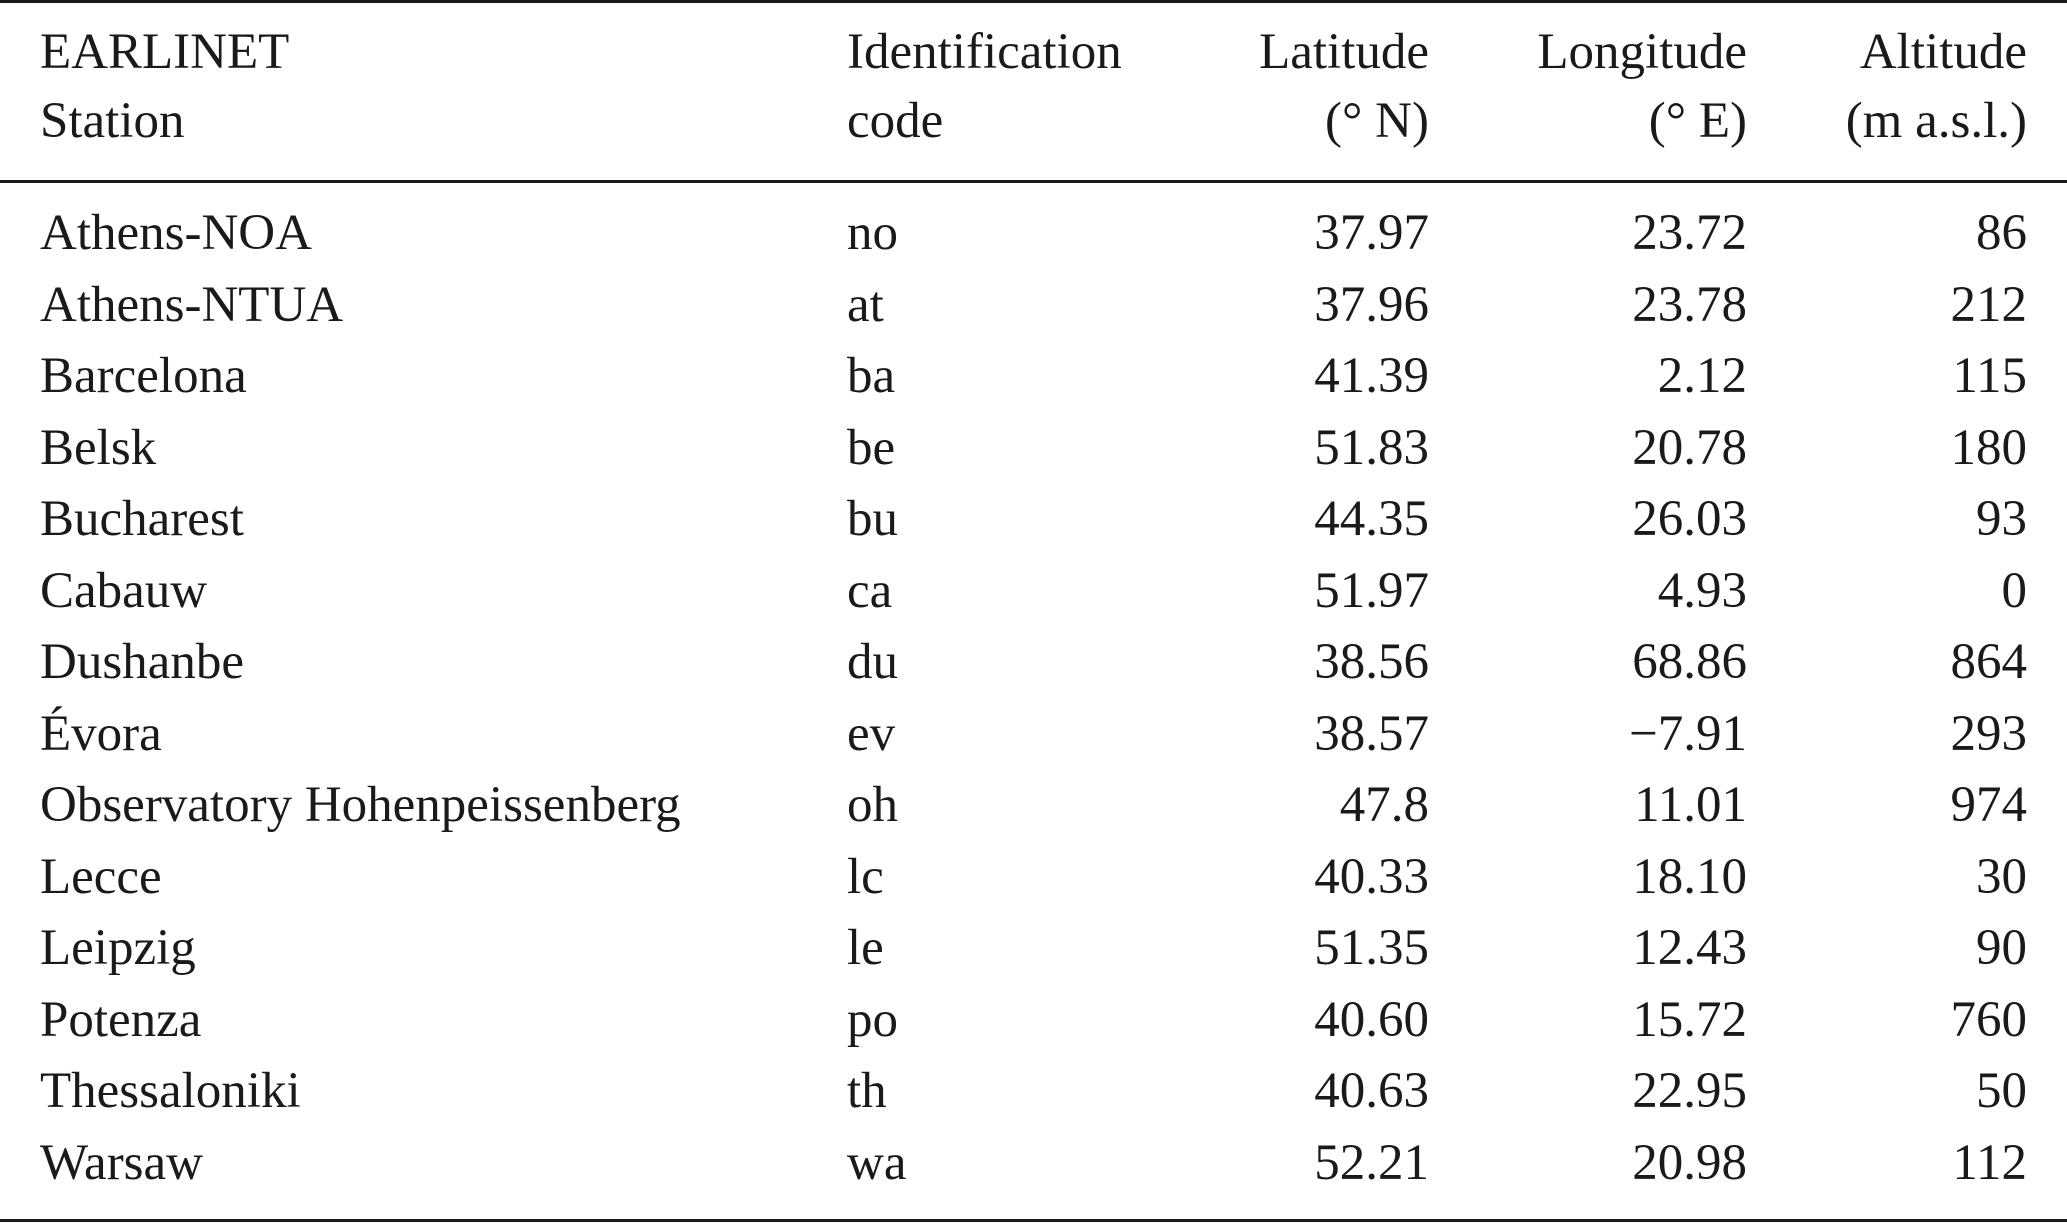 Image resolution: width=2067 pixels, height=1225 pixels. Describe the element at coordinates (1371, 376) in the screenshot. I see `cell-latitude: 41.39` at that location.